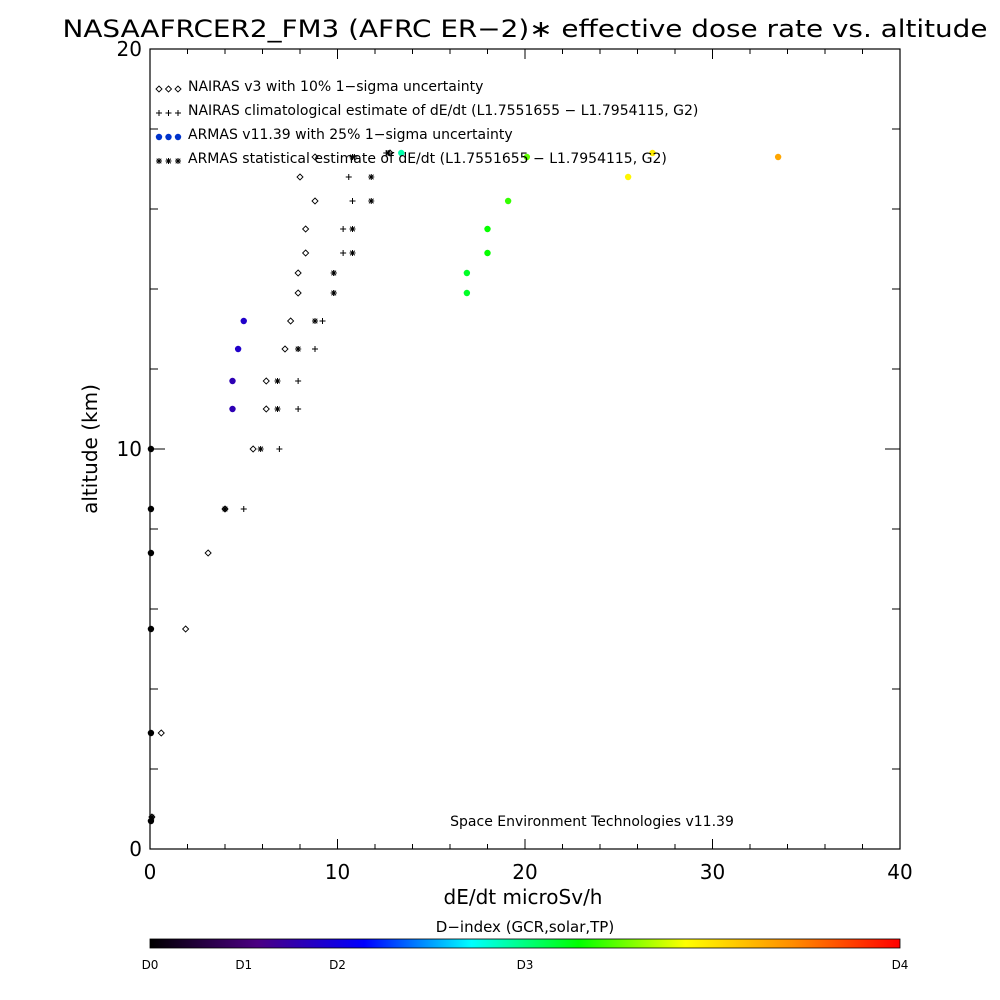 Image resolution: width=1000 pixels, height=1000 pixels. Describe the element at coordinates (337, 872) in the screenshot. I see `x-tick-label: 10` at that location.